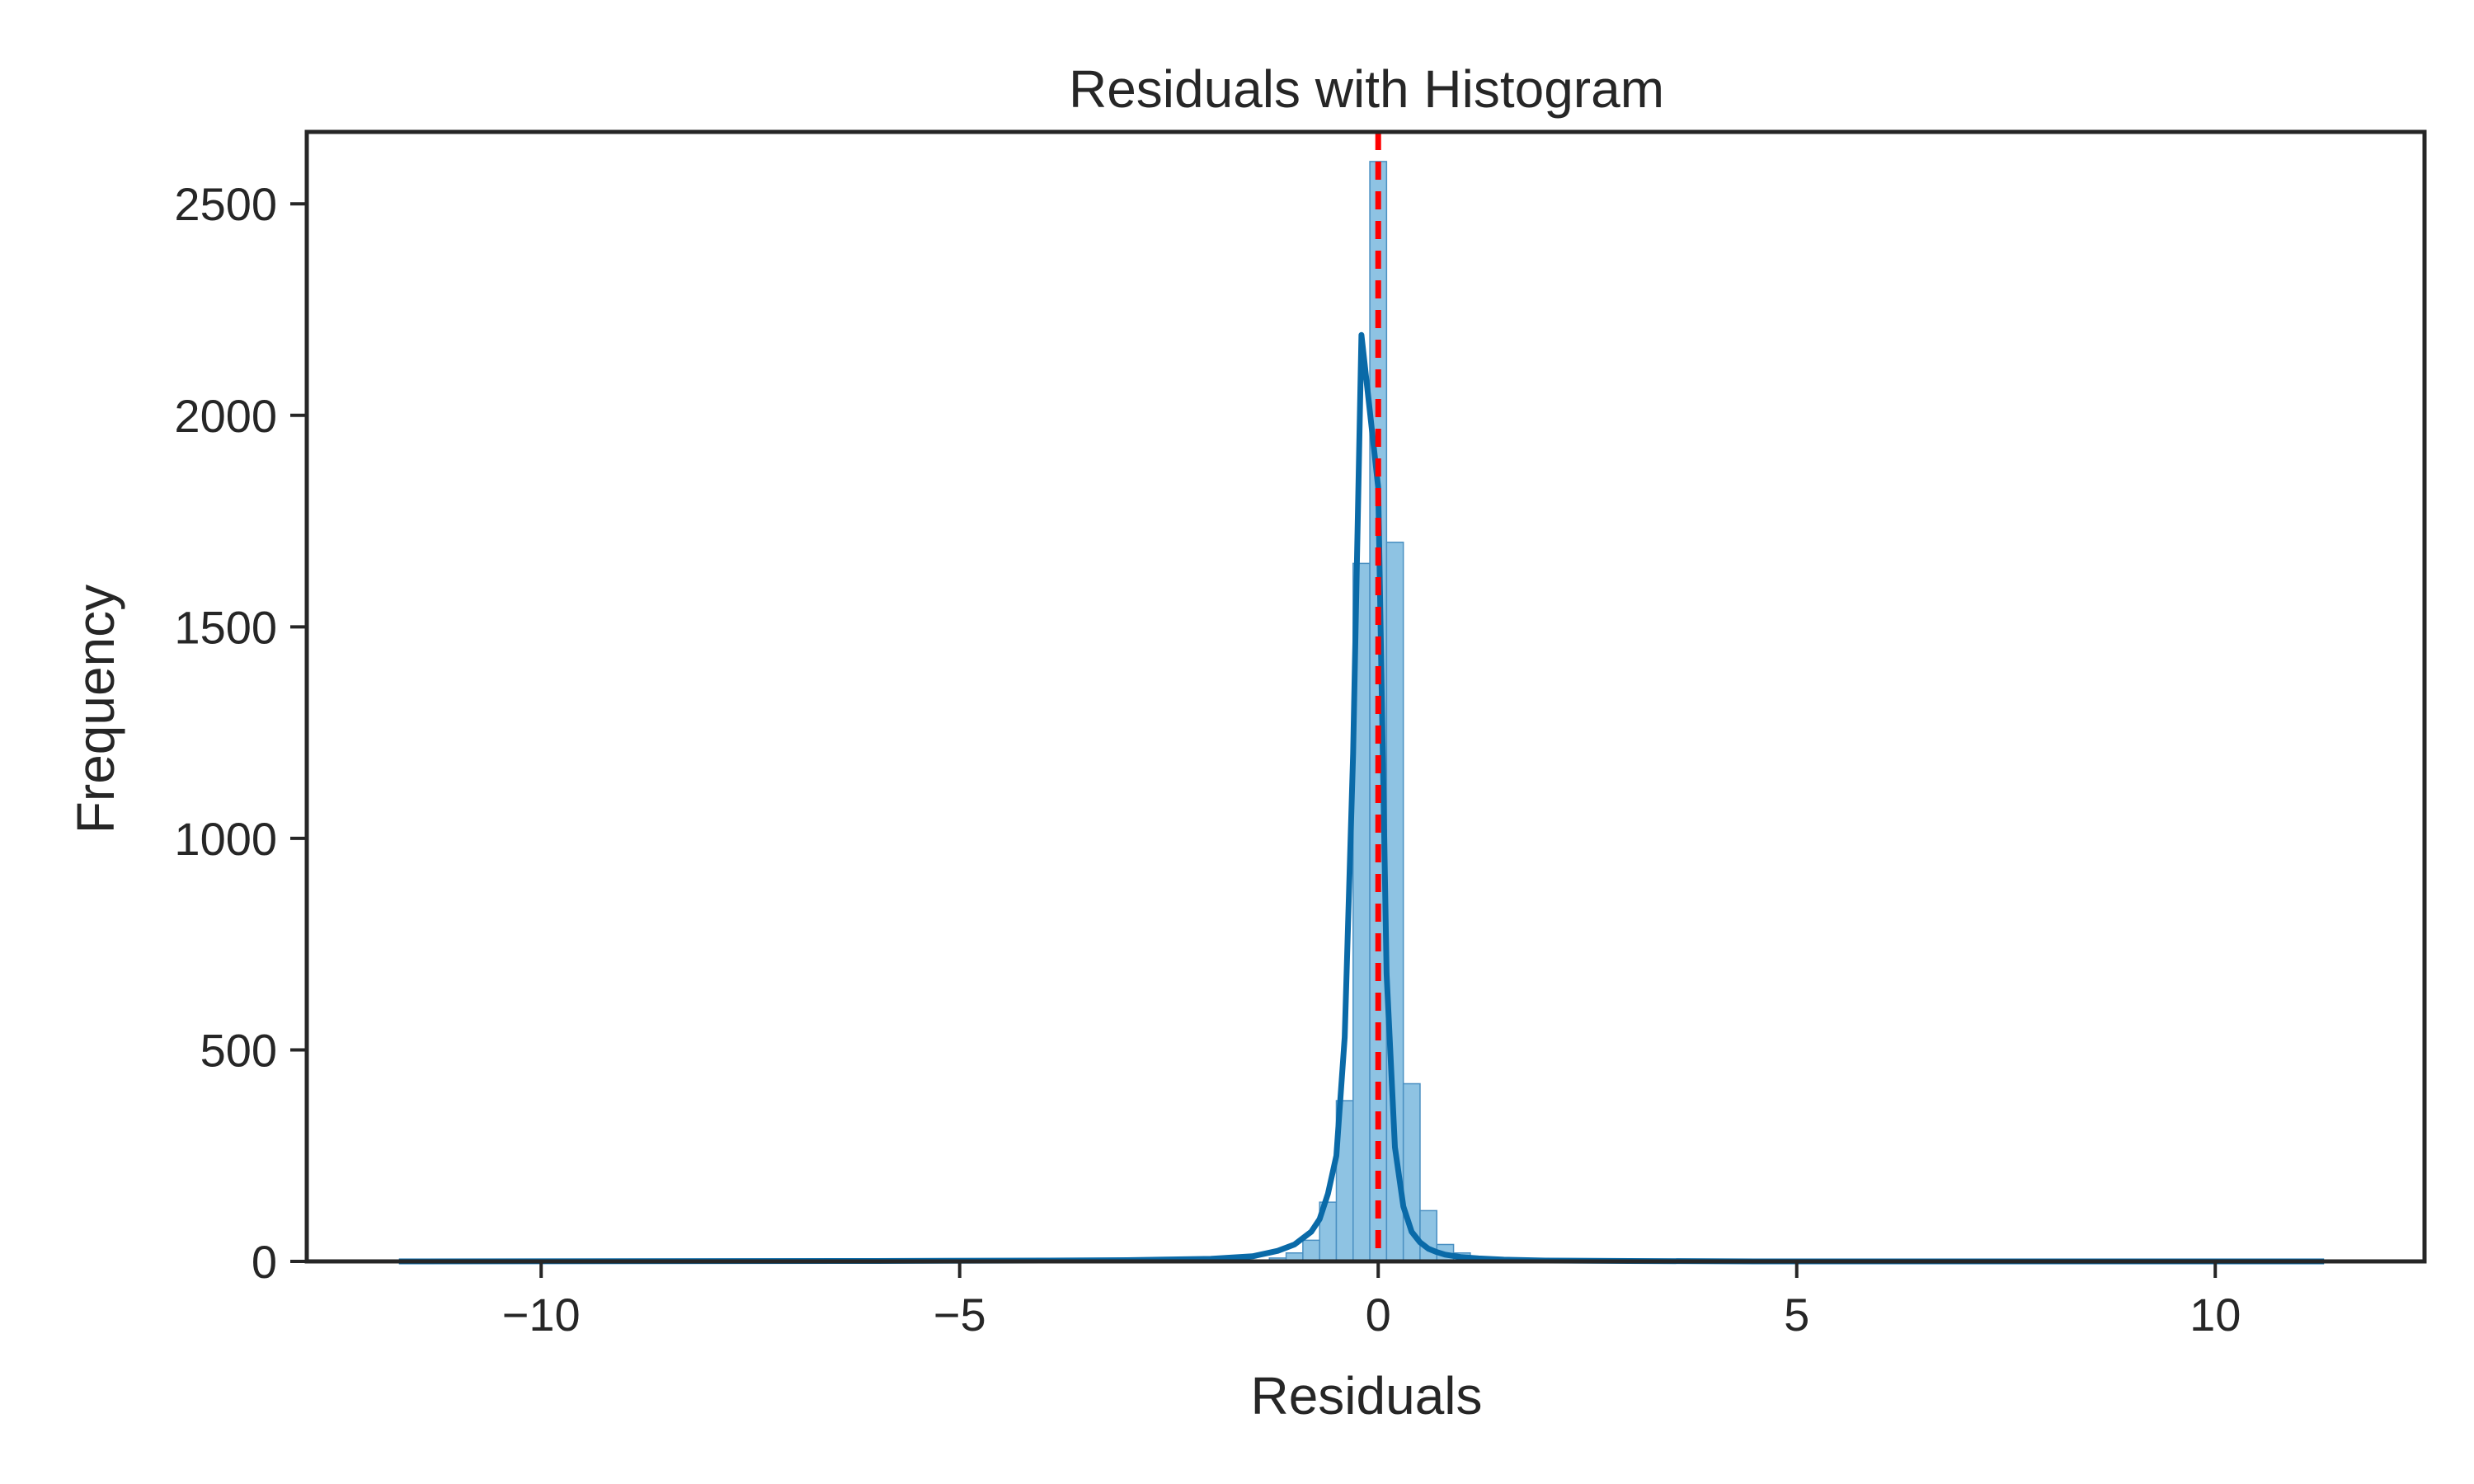 This screenshot has width=2474, height=1484. Describe the element at coordinates (264, 1262) in the screenshot. I see `y-tick-label: 0` at that location.